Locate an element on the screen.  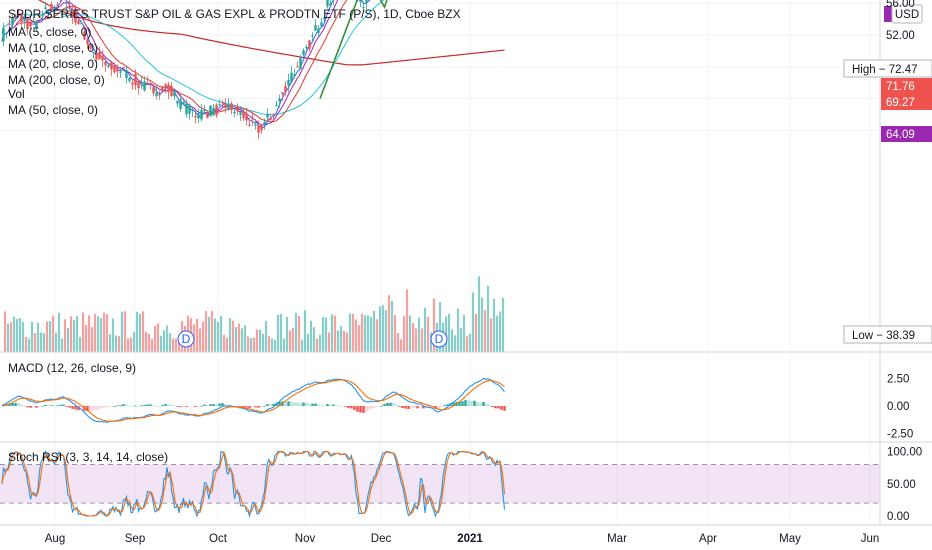
time-axis: Aug Sep Oct Nov Dec 2021 Mar Apr May Jun is located at coordinates (462, 539).